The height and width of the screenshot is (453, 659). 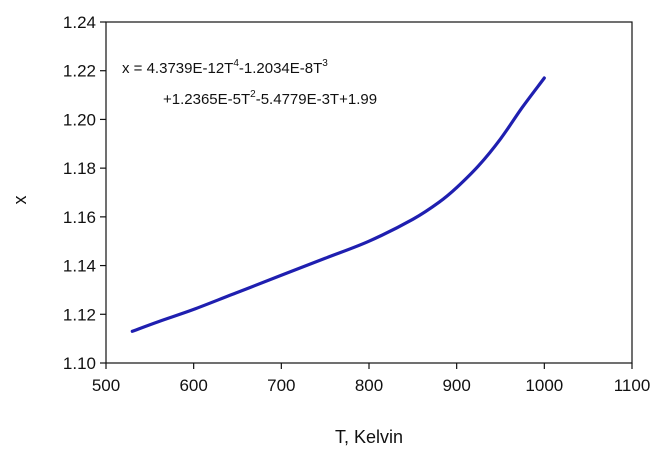 I want to click on x-tick-label: 500, so click(x=106, y=385).